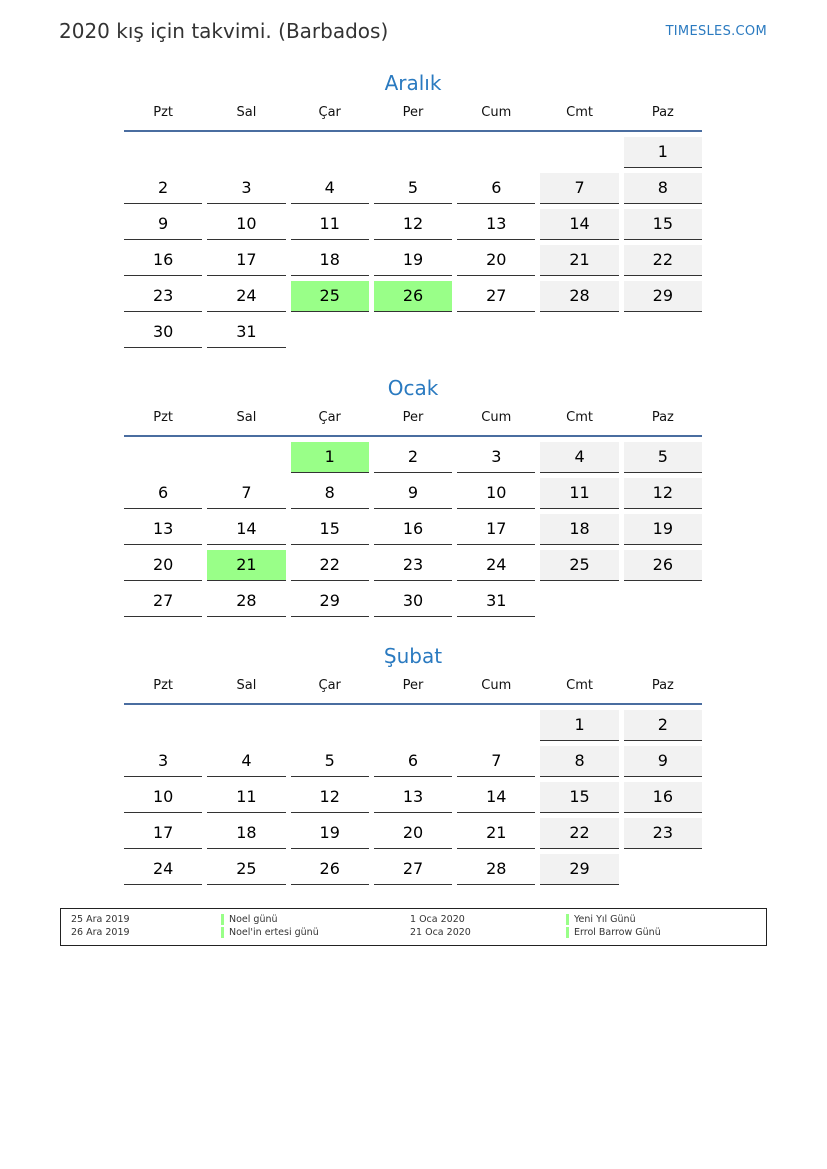  Describe the element at coordinates (716, 31) in the screenshot. I see `brand-logo: TIMESLES.COM` at that location.